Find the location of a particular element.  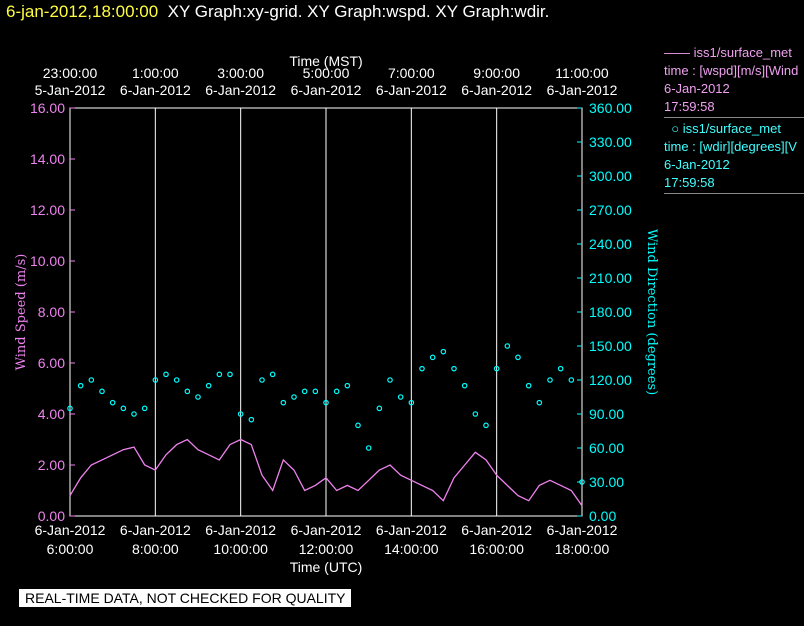

top-axis-label: Time (MST) is located at coordinates (325, 61).